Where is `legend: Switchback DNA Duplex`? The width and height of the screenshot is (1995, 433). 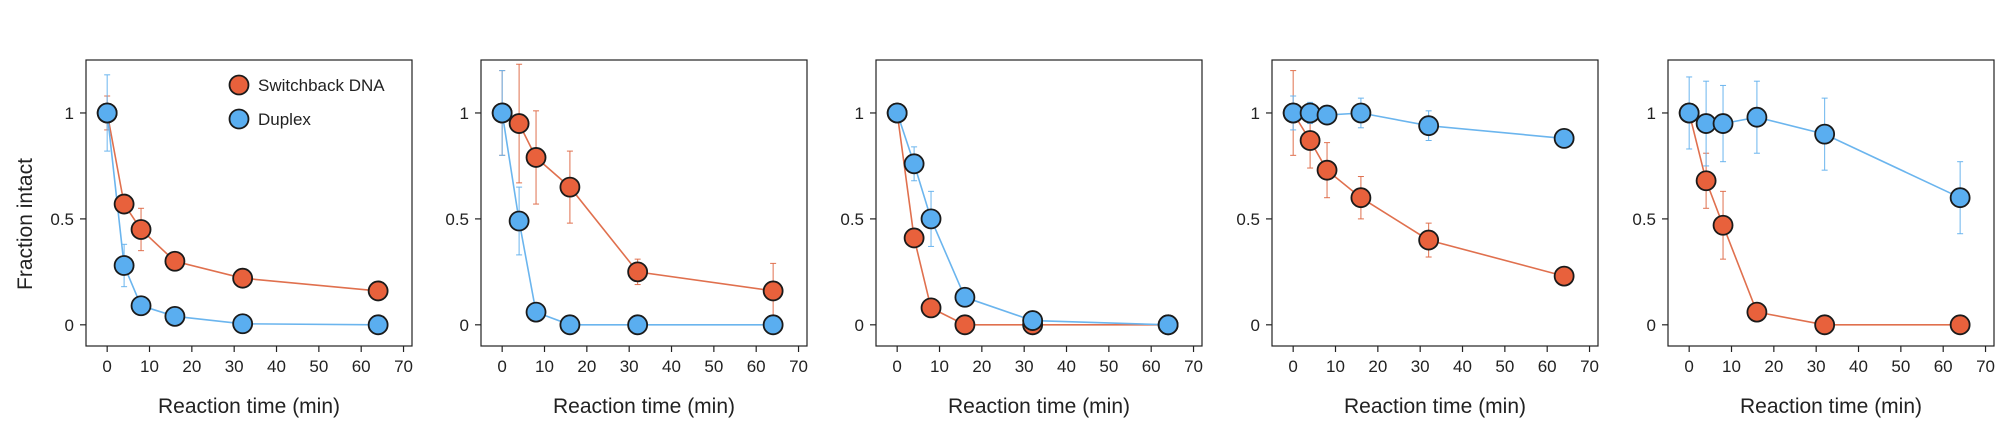
legend: Switchback DNA Duplex is located at coordinates (306, 102).